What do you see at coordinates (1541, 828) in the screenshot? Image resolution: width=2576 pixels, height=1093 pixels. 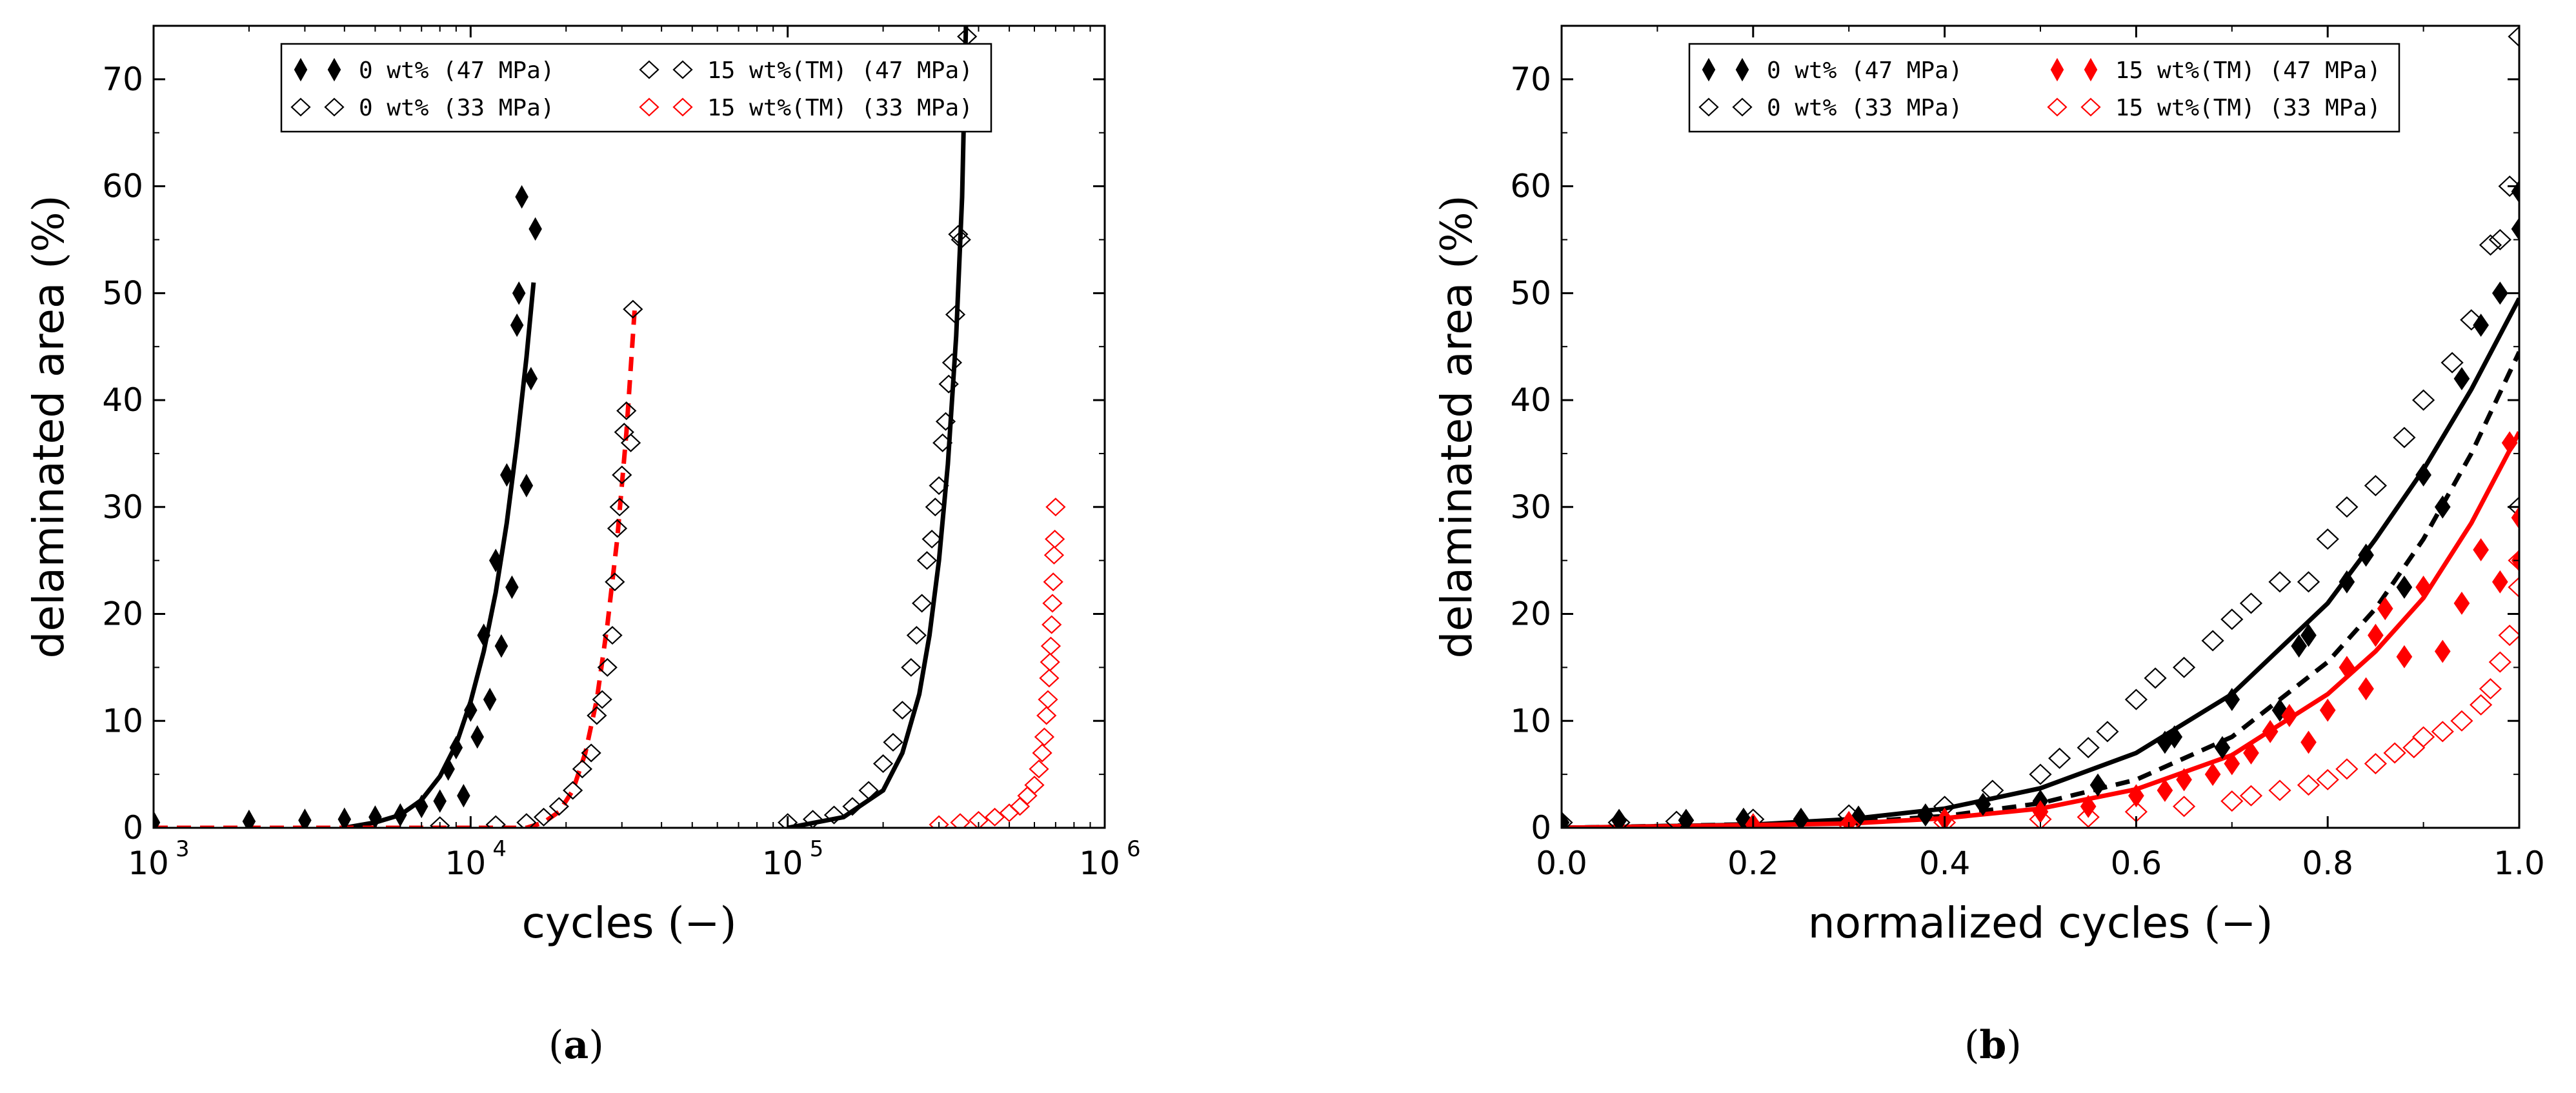 I see `y-tick-label: 0` at bounding box center [1541, 828].